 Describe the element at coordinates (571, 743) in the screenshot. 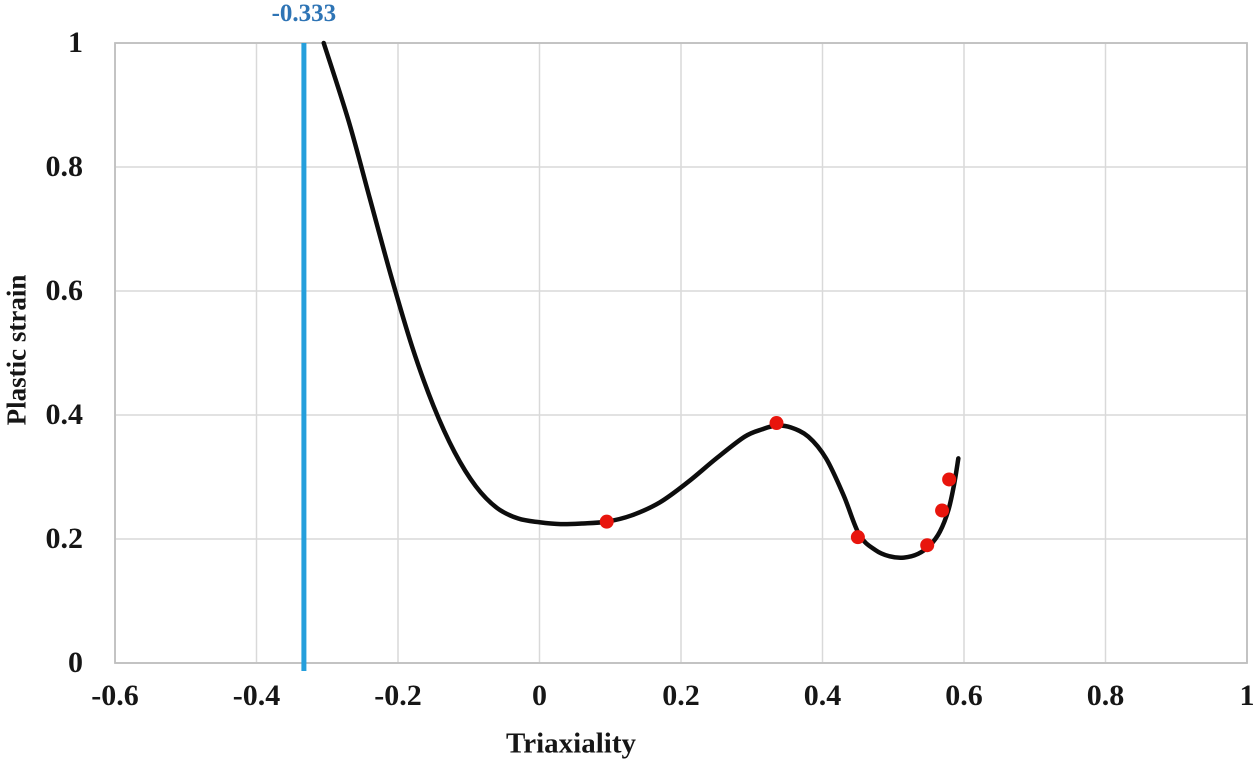

I see `x-axis-title: Triaxiality` at that location.